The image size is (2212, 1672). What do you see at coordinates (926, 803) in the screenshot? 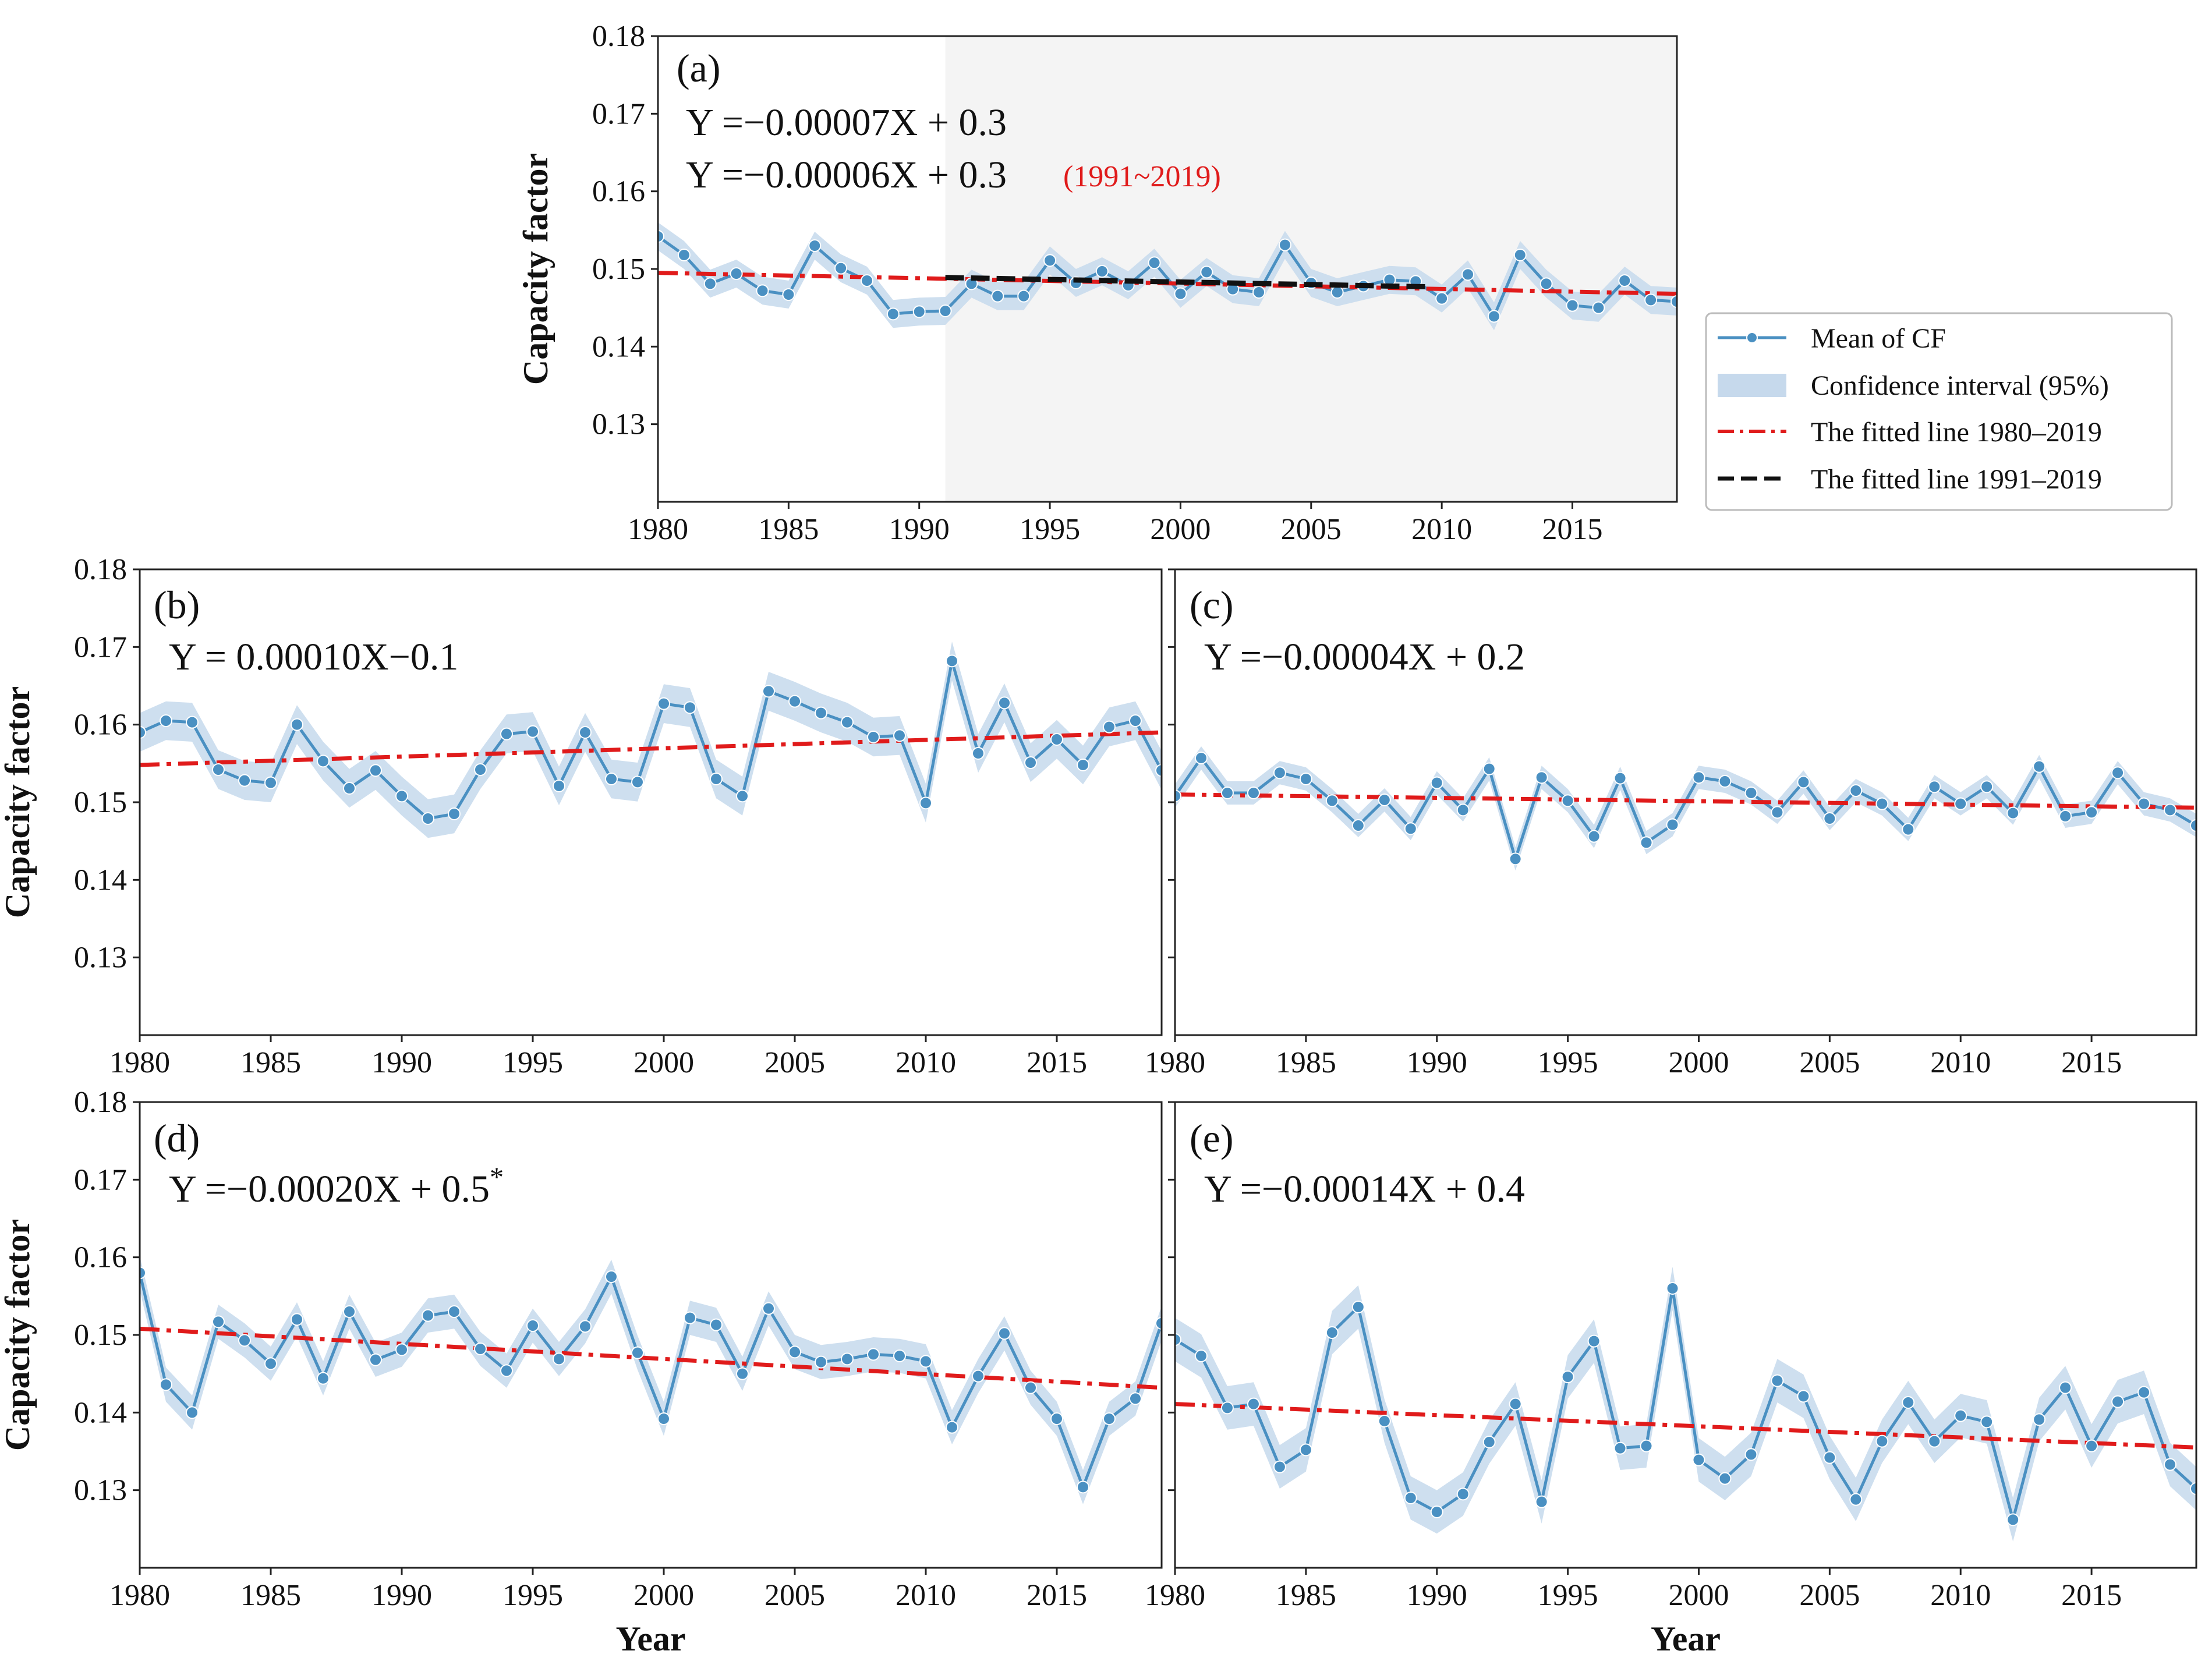
I see `panel-b-point-2010` at bounding box center [926, 803].